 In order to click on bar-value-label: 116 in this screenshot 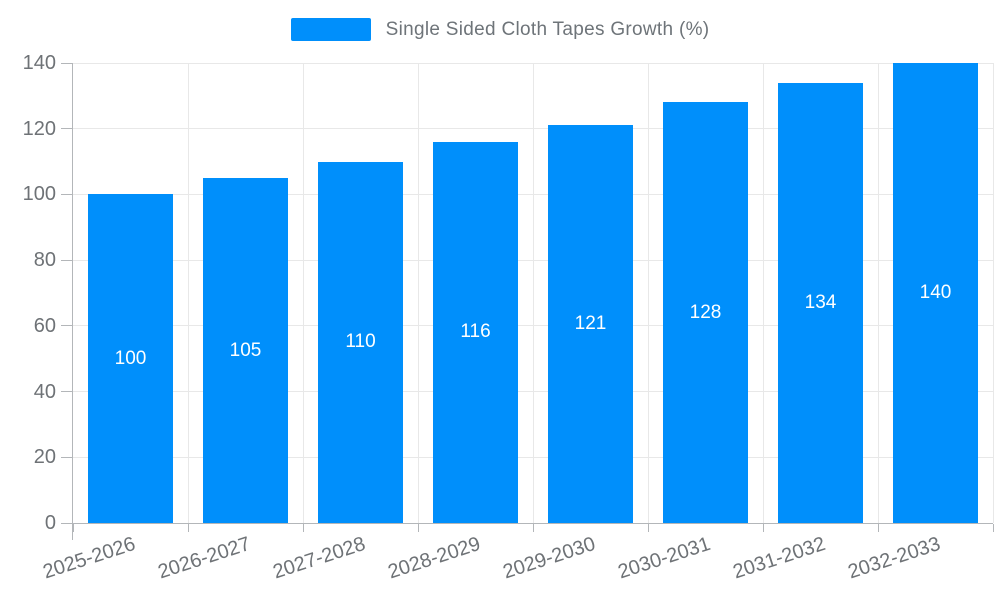, I will do `click(475, 332)`.